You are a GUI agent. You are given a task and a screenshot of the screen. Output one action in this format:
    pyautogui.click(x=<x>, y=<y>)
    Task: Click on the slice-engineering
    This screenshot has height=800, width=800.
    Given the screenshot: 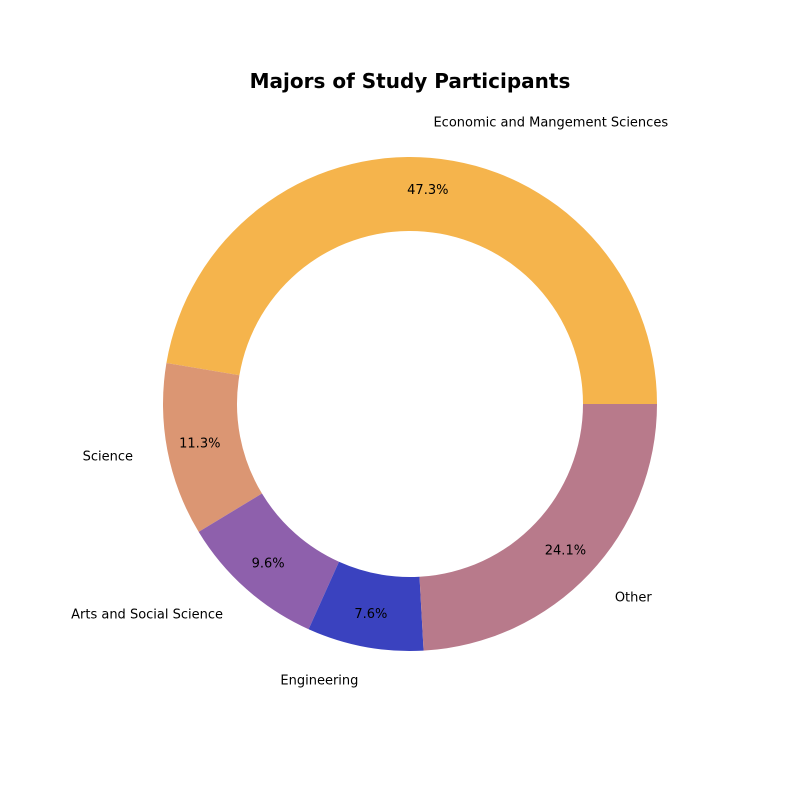 What is the action you would take?
    pyautogui.click(x=366, y=606)
    